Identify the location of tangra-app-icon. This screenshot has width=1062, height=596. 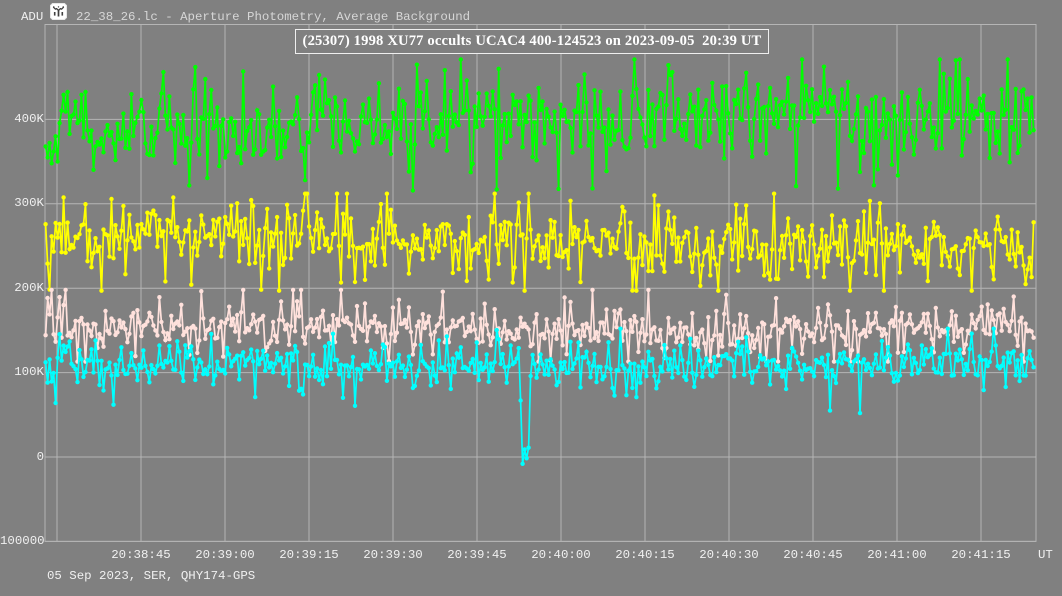
(58, 11).